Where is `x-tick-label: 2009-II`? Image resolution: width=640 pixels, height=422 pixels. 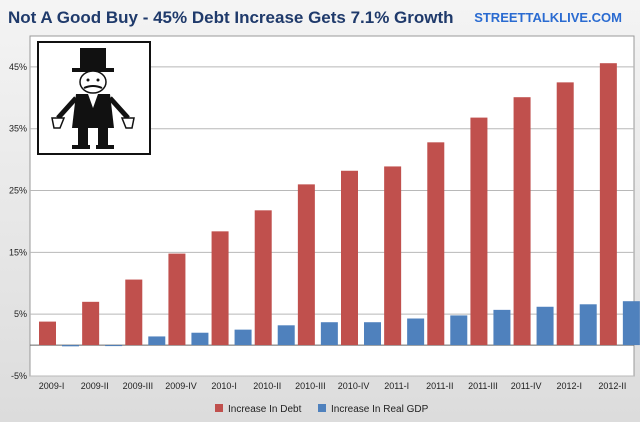 x-tick-label: 2009-II is located at coordinates (95, 386).